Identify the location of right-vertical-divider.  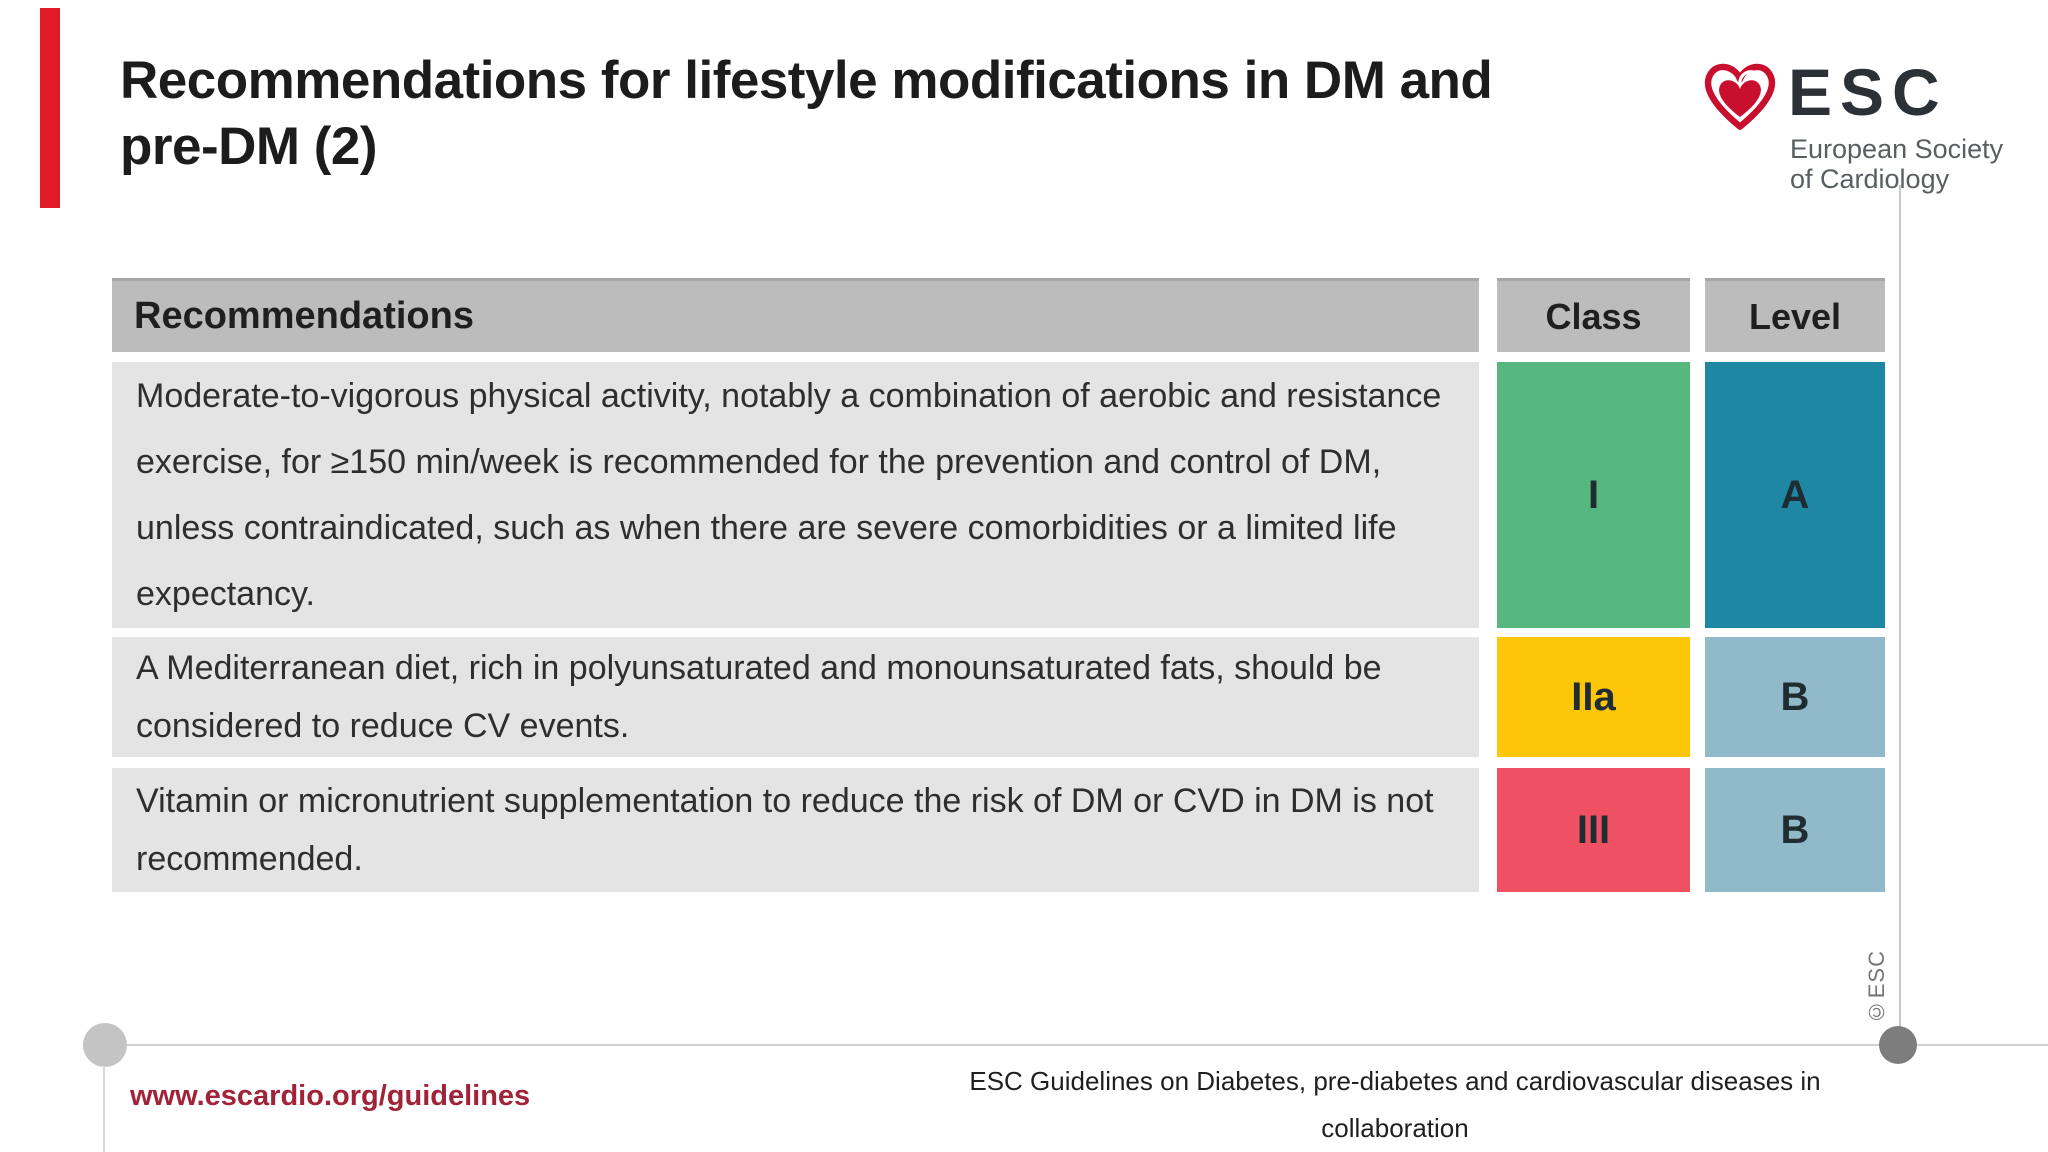
(1900, 615).